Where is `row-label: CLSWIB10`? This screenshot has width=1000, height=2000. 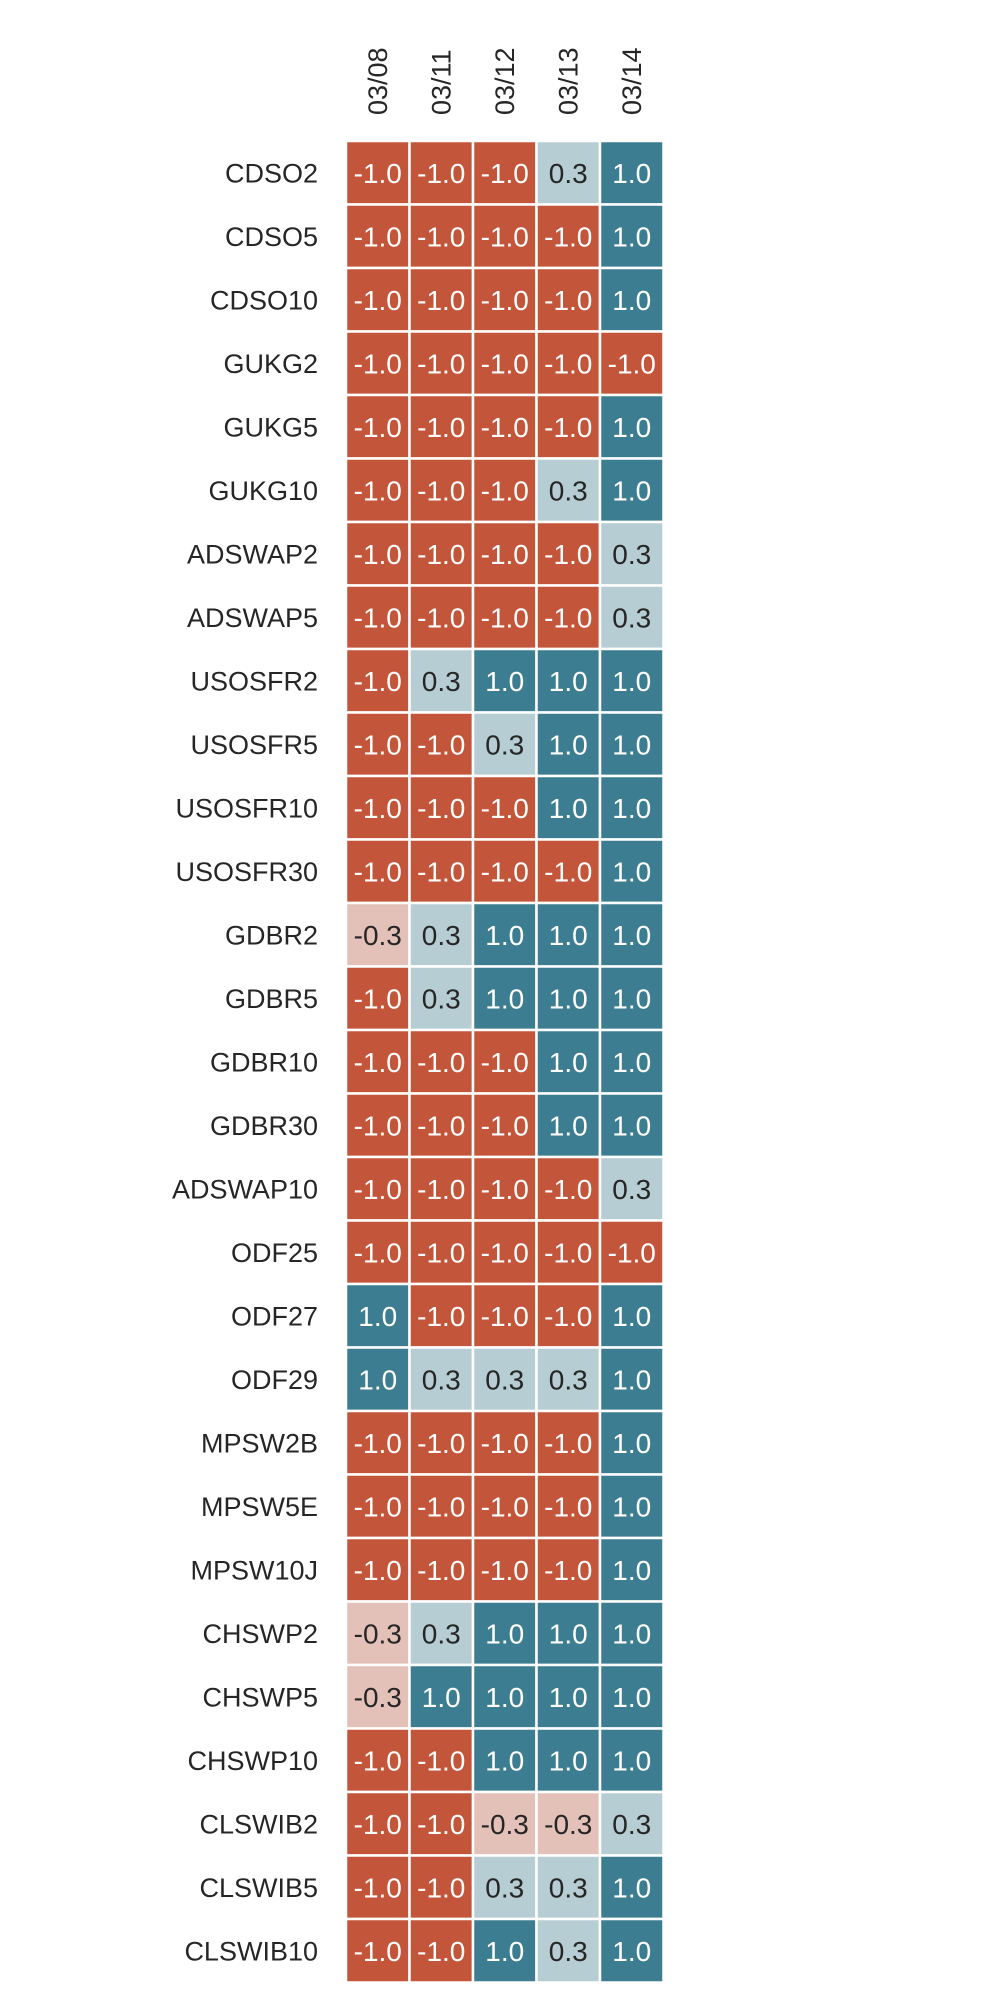 row-label: CLSWIB10 is located at coordinates (251, 1951).